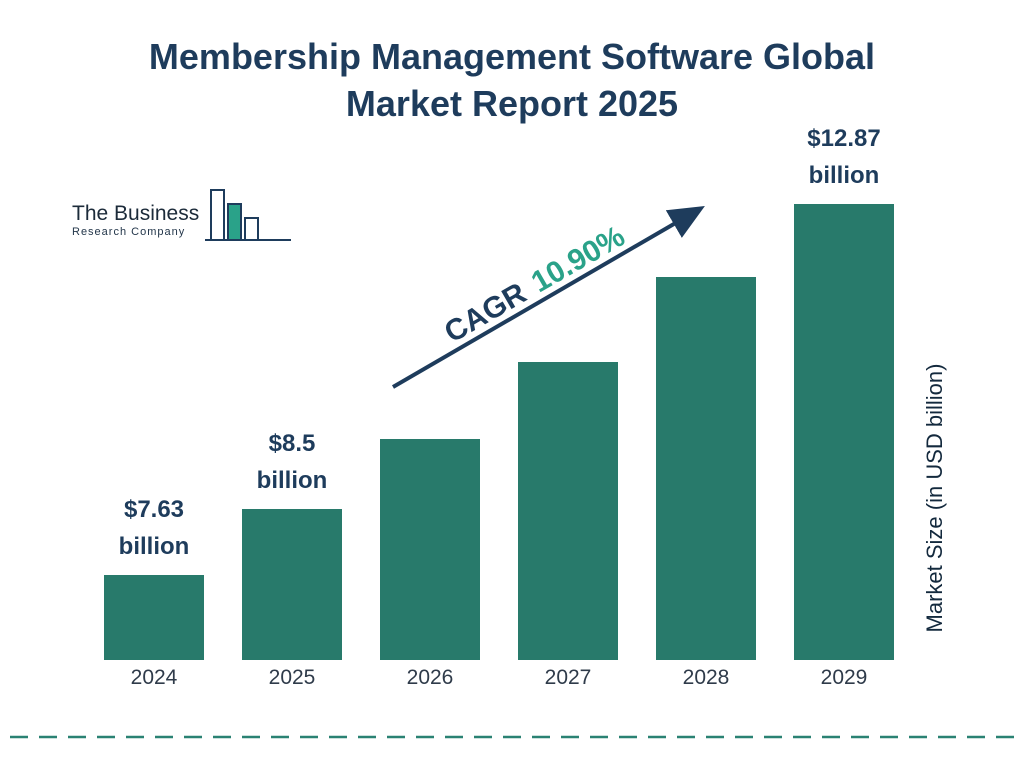  Describe the element at coordinates (512, 56) in the screenshot. I see `page-title-line1: Membership Management Software Global` at that location.